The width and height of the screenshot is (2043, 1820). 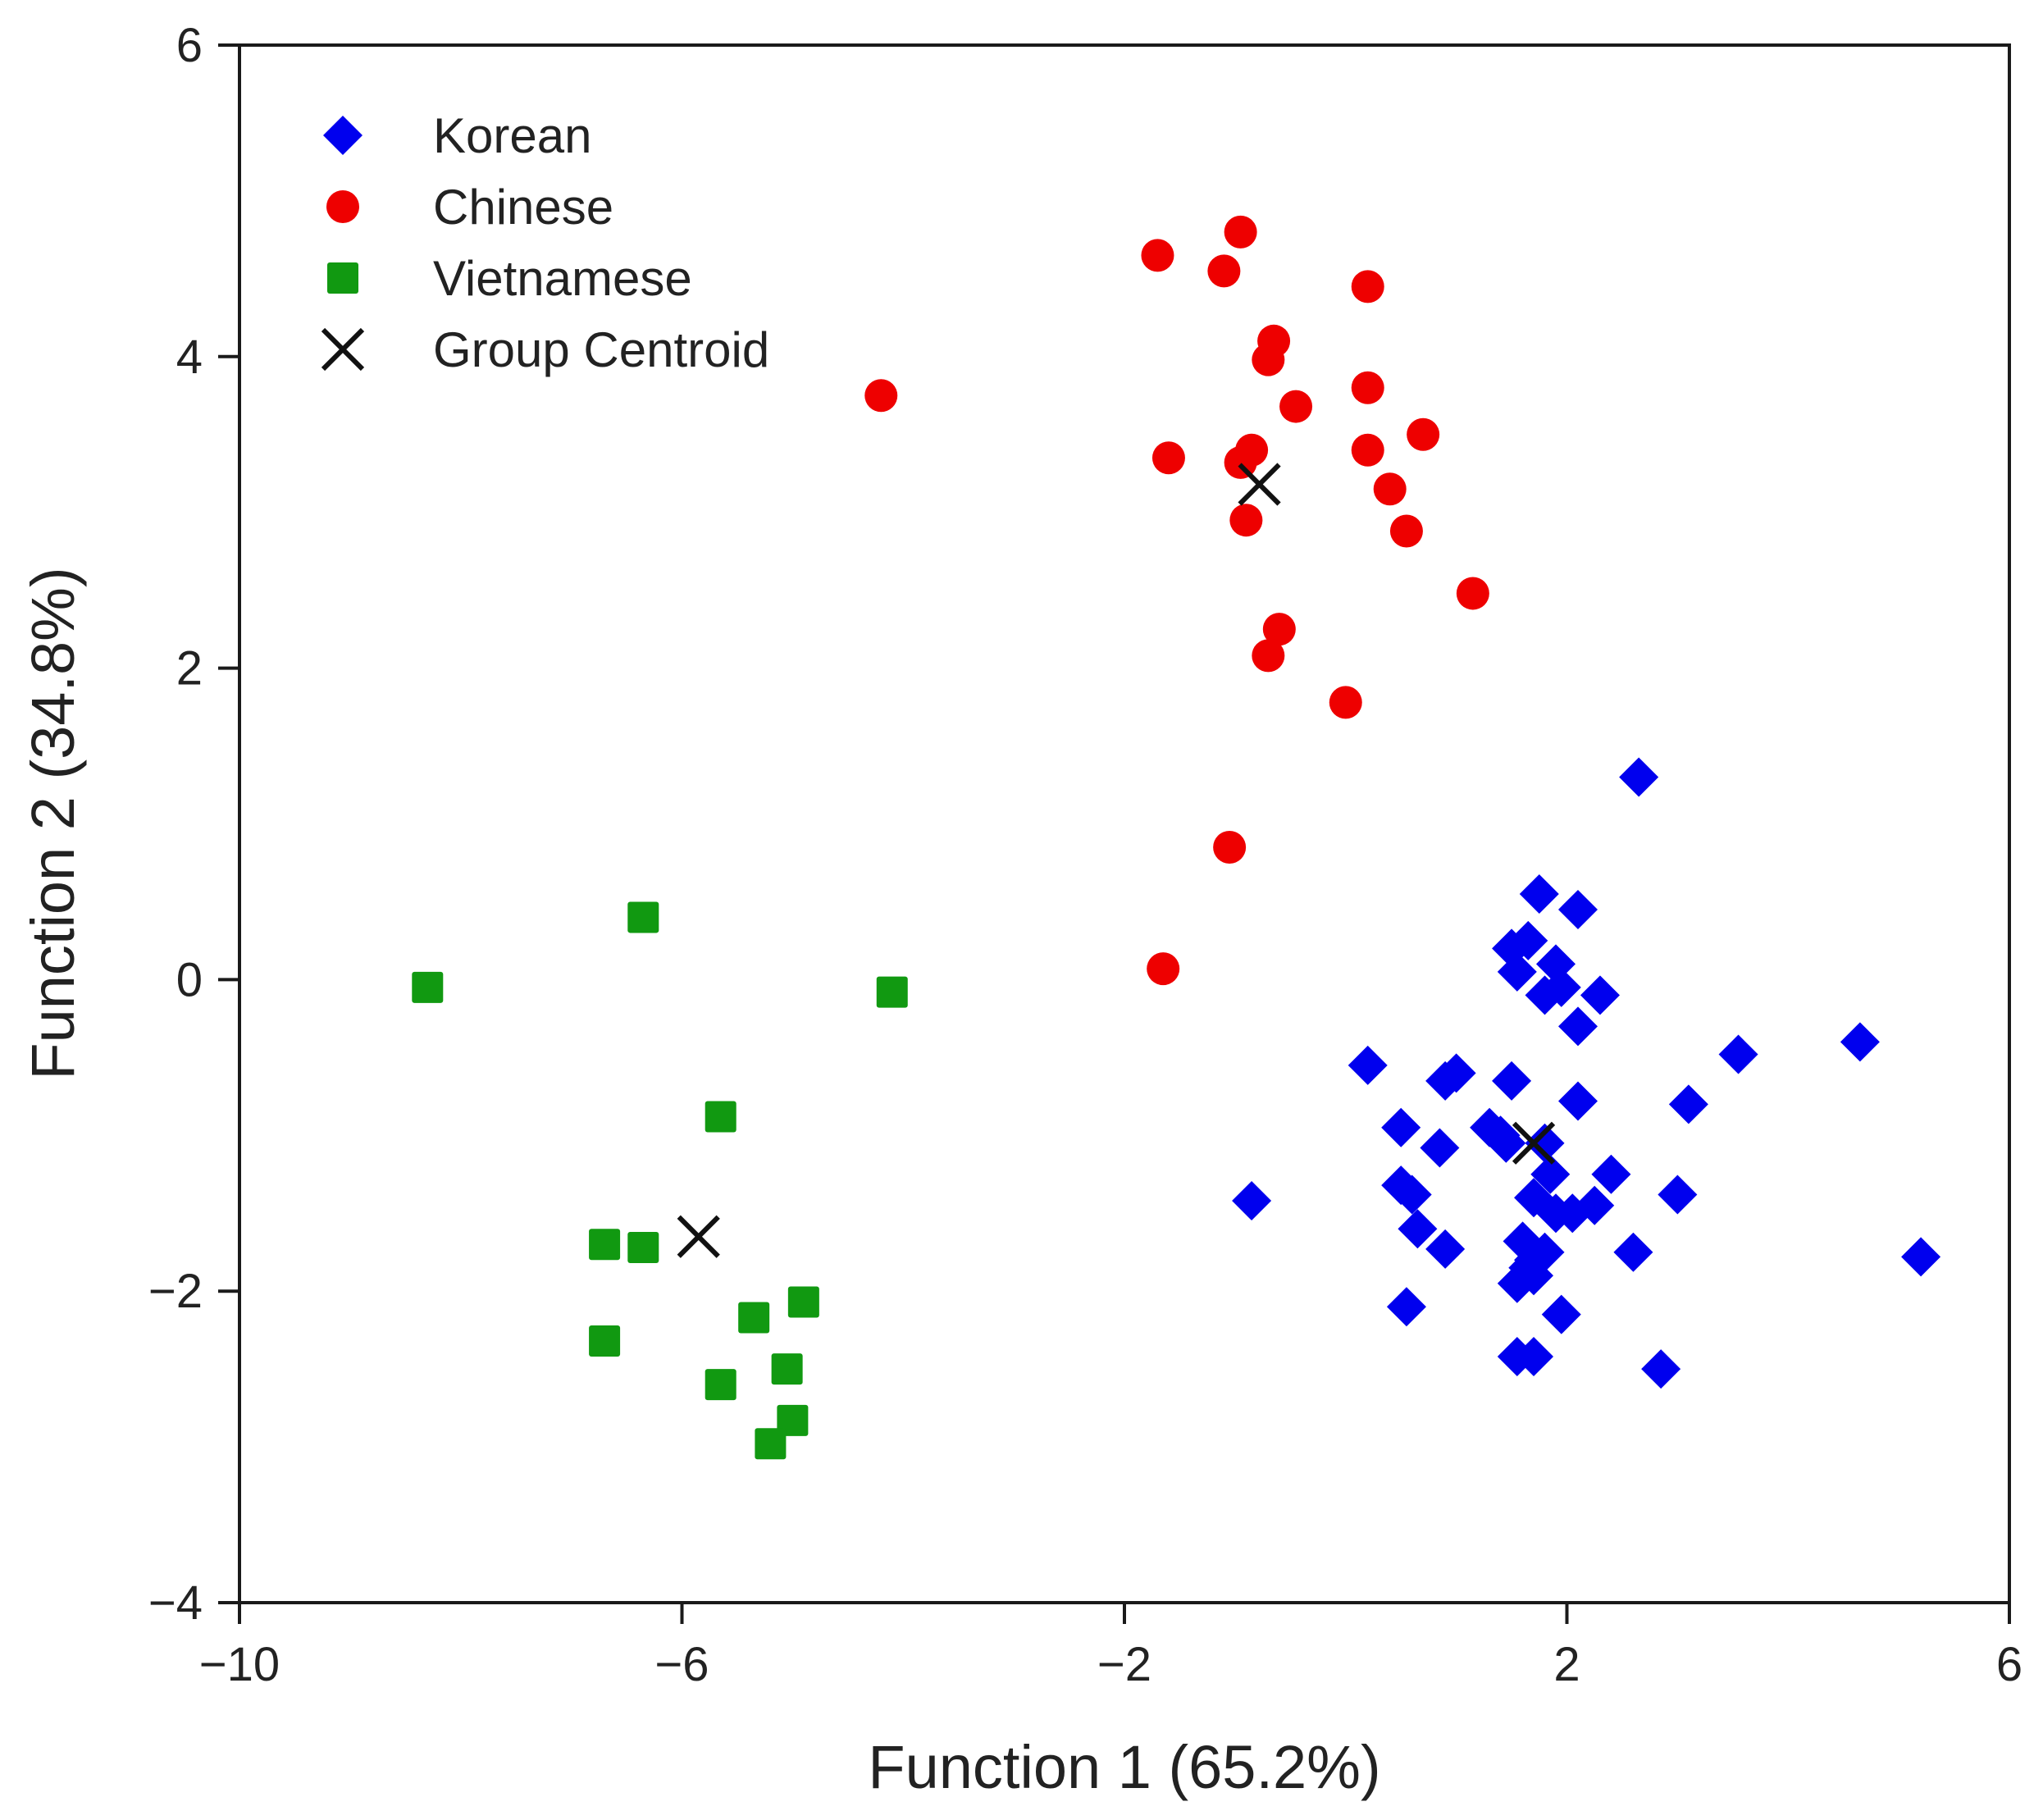 I want to click on legend-group-centroid-marker, so click(x=343, y=350).